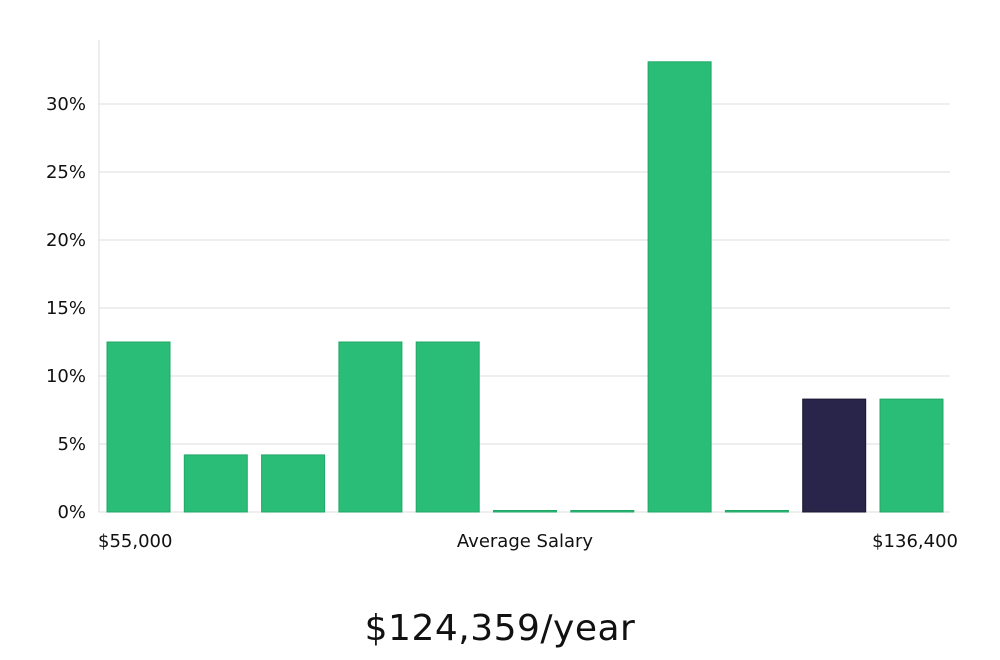 Image resolution: width=1000 pixels, height=660 pixels. Describe the element at coordinates (834, 455) in the screenshot. I see `bar-highlighted` at that location.